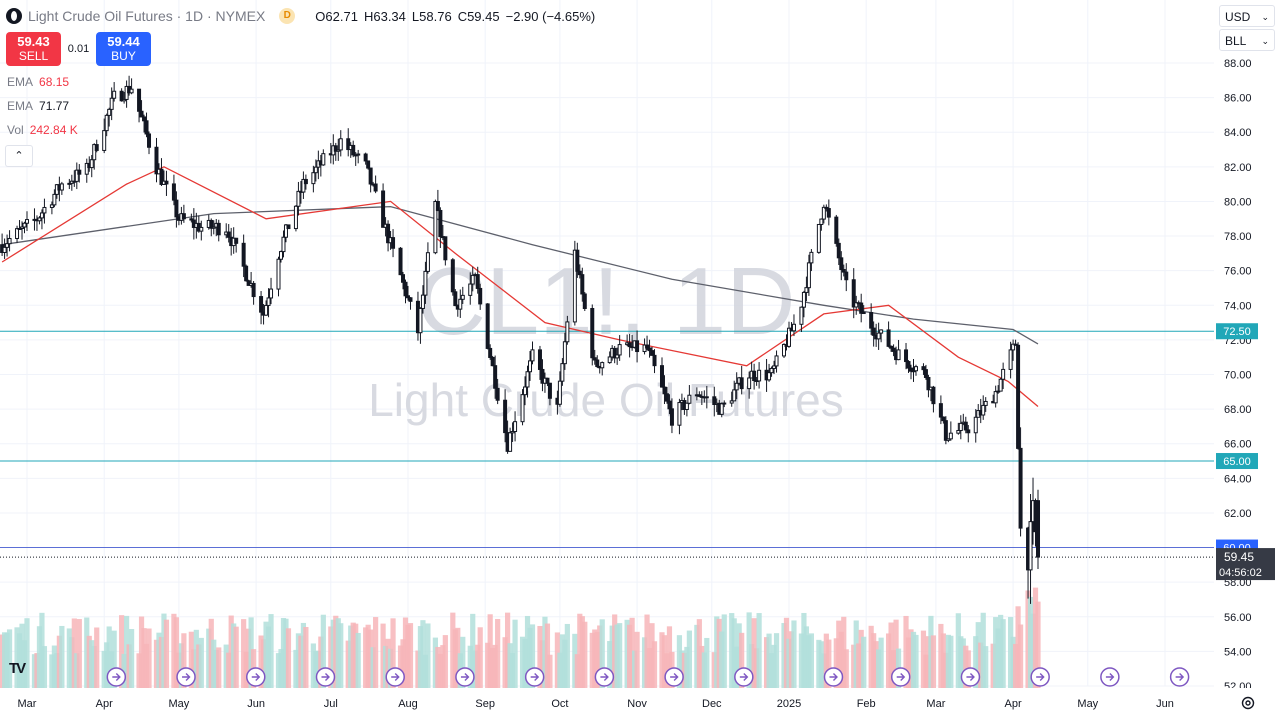 This screenshot has width=1279, height=718. I want to click on x-tick-label: Nov, so click(637, 704).